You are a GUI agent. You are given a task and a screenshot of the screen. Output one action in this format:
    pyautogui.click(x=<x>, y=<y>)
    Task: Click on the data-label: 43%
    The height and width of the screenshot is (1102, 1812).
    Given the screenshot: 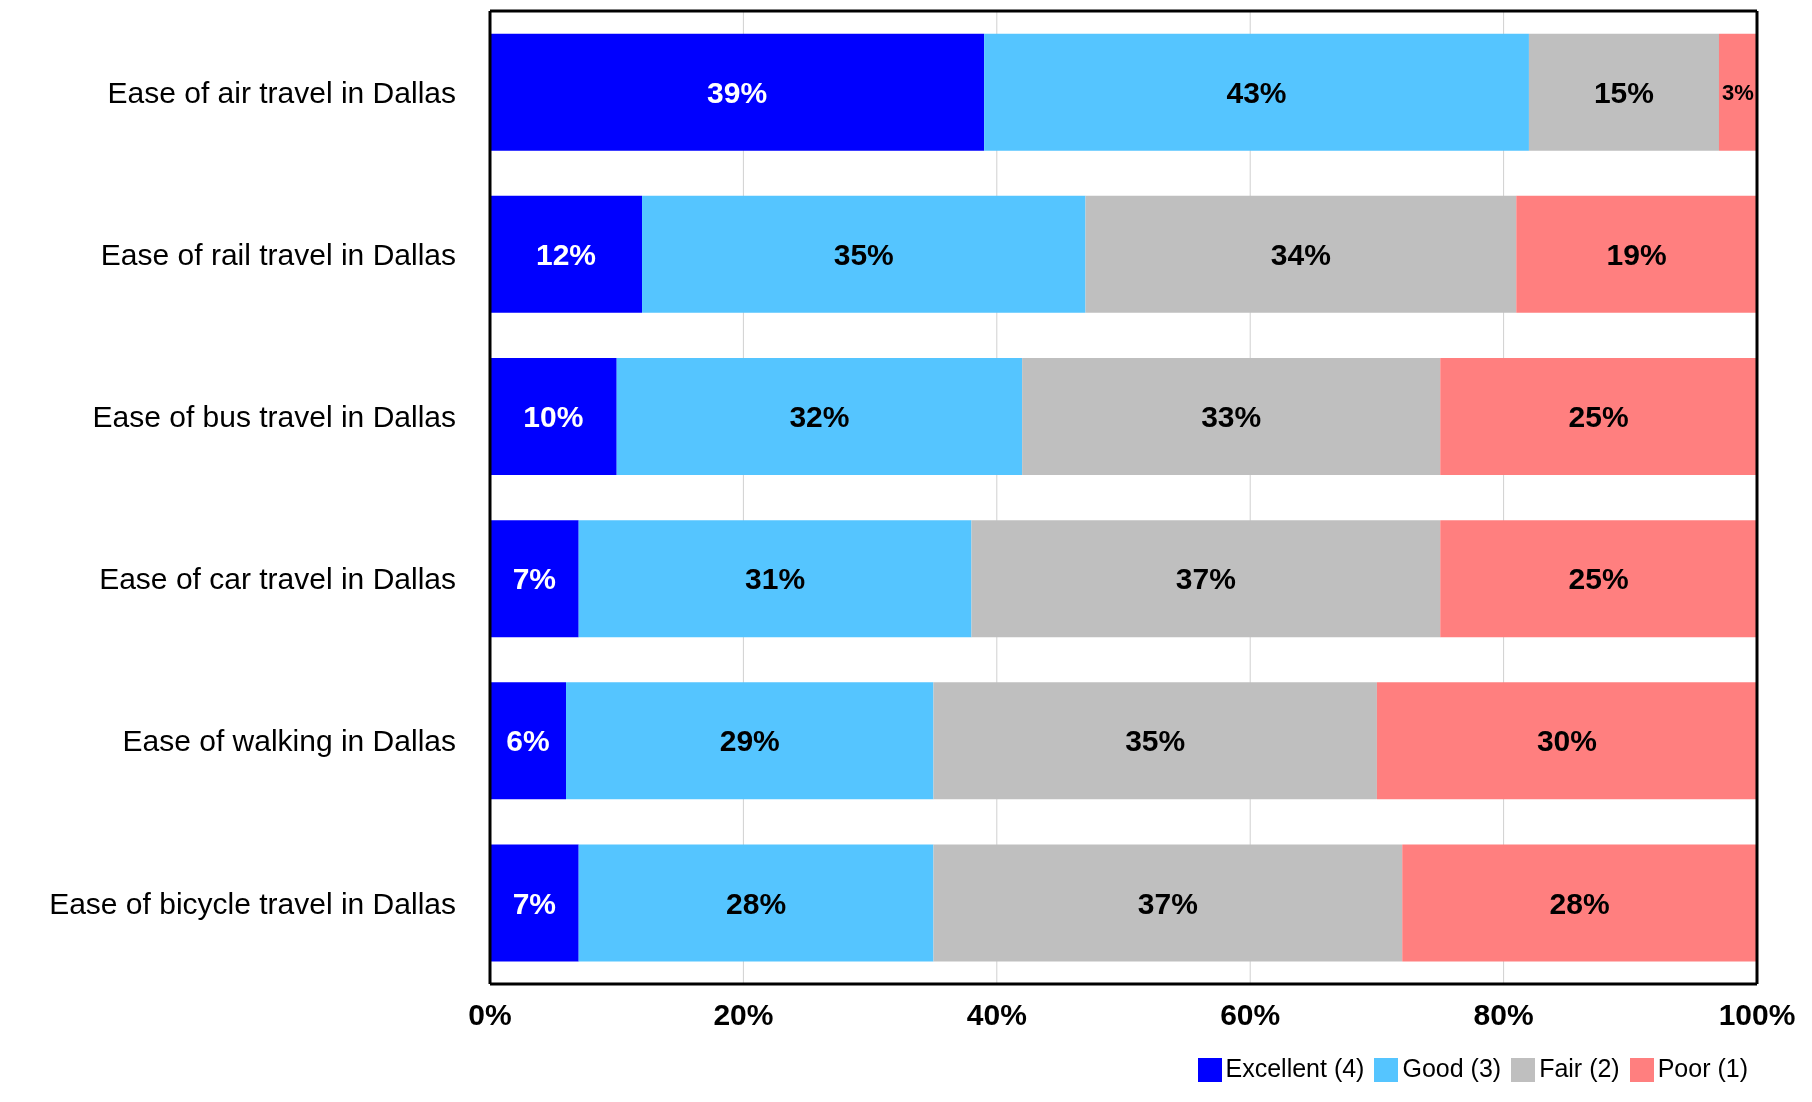 What is the action you would take?
    pyautogui.click(x=1256, y=92)
    